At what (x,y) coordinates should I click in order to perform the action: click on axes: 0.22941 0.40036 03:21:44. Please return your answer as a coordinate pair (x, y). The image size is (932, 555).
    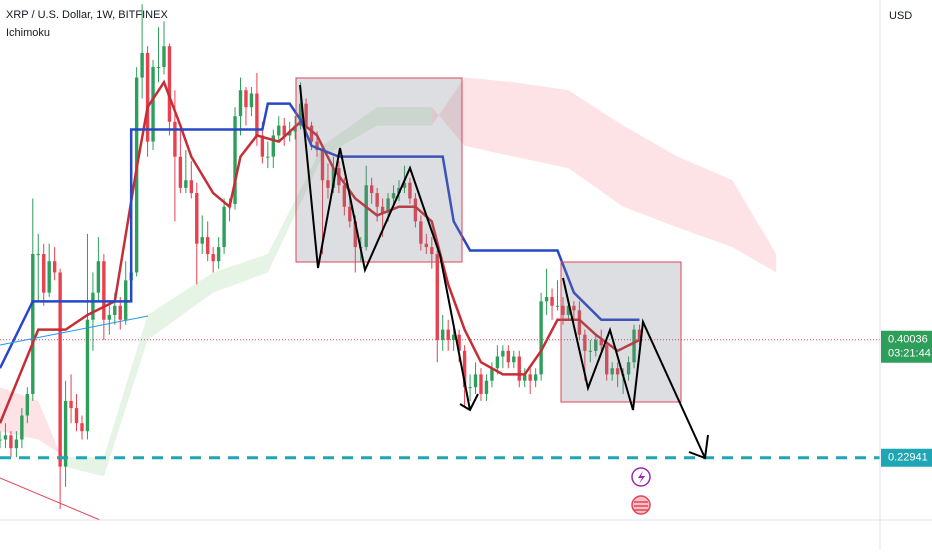
    Looking at the image, I should click on (906, 398).